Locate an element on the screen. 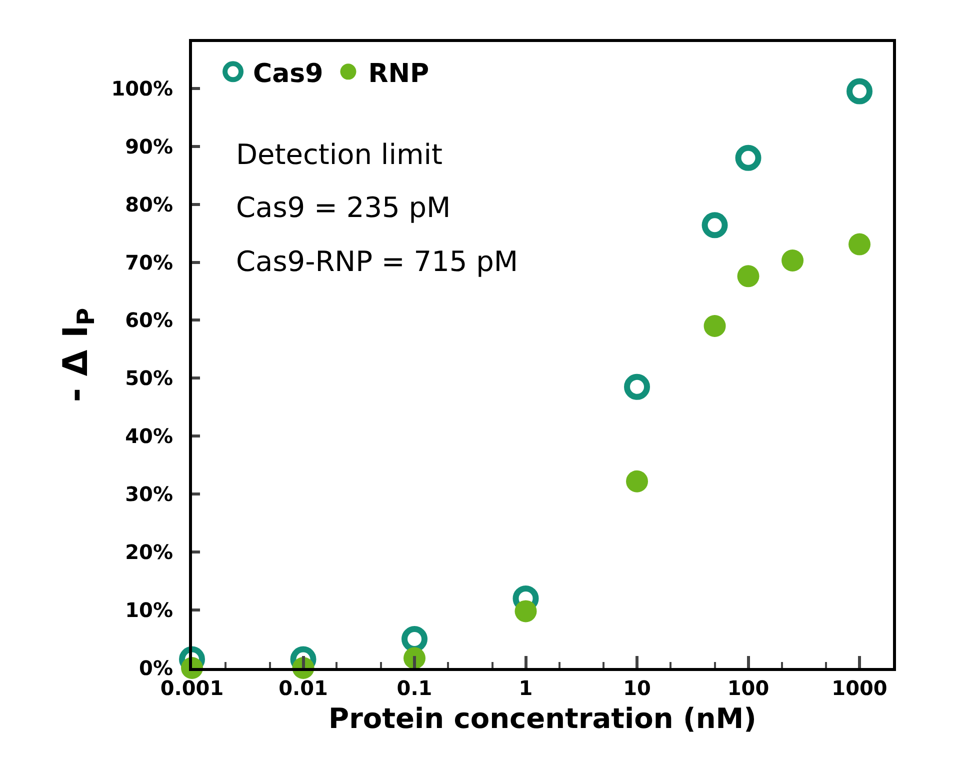 This screenshot has width=957, height=768. annotation: Cas9 = 235 pM is located at coordinates (343, 207).